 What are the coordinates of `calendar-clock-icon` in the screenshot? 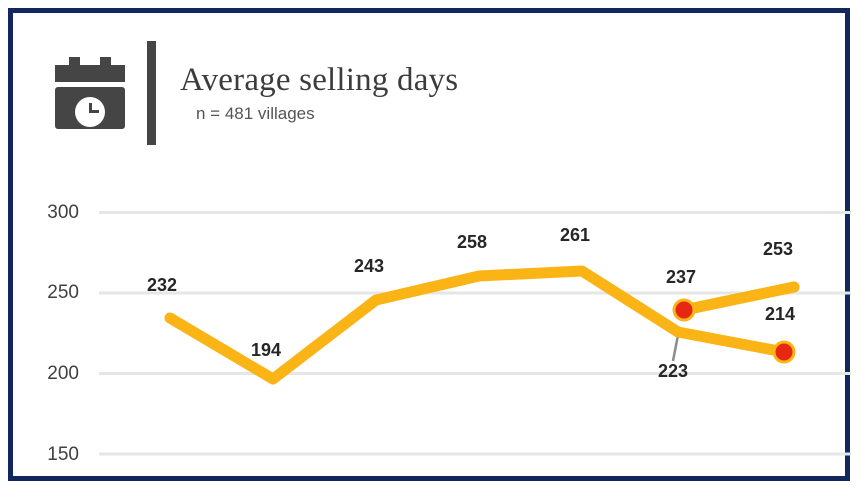 It's located at (90, 93).